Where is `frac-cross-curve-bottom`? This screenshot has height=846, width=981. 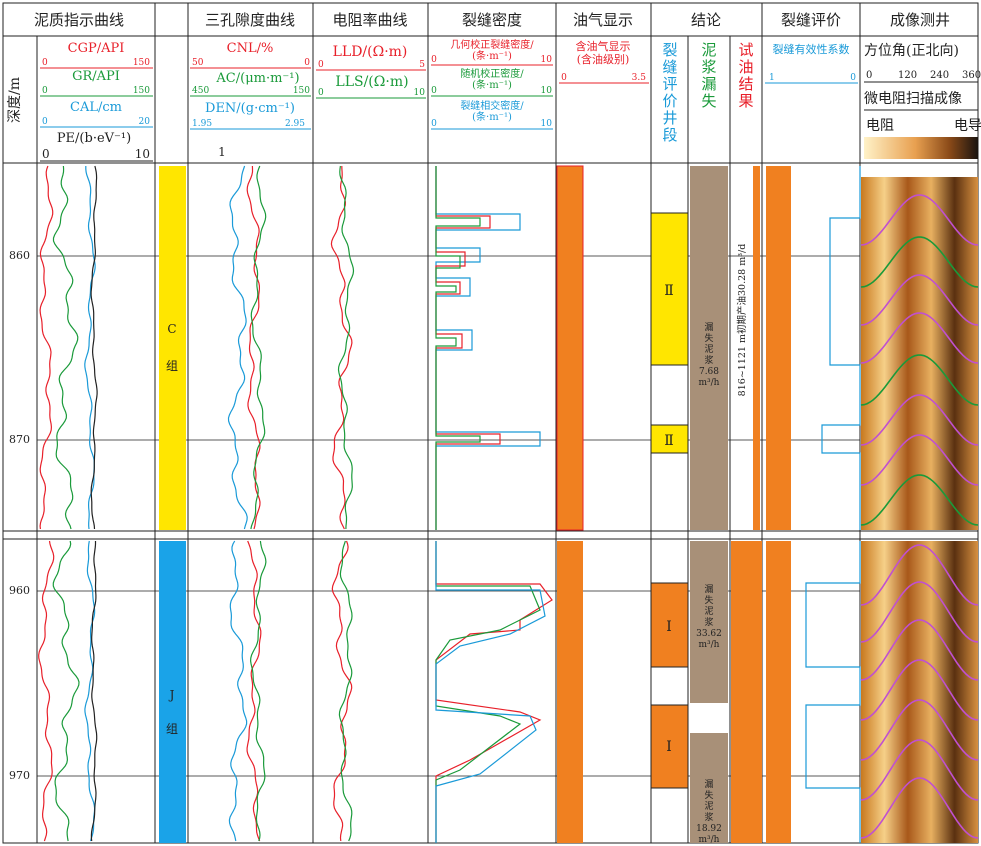 frac-cross-curve-bottom is located at coordinates (490, 692).